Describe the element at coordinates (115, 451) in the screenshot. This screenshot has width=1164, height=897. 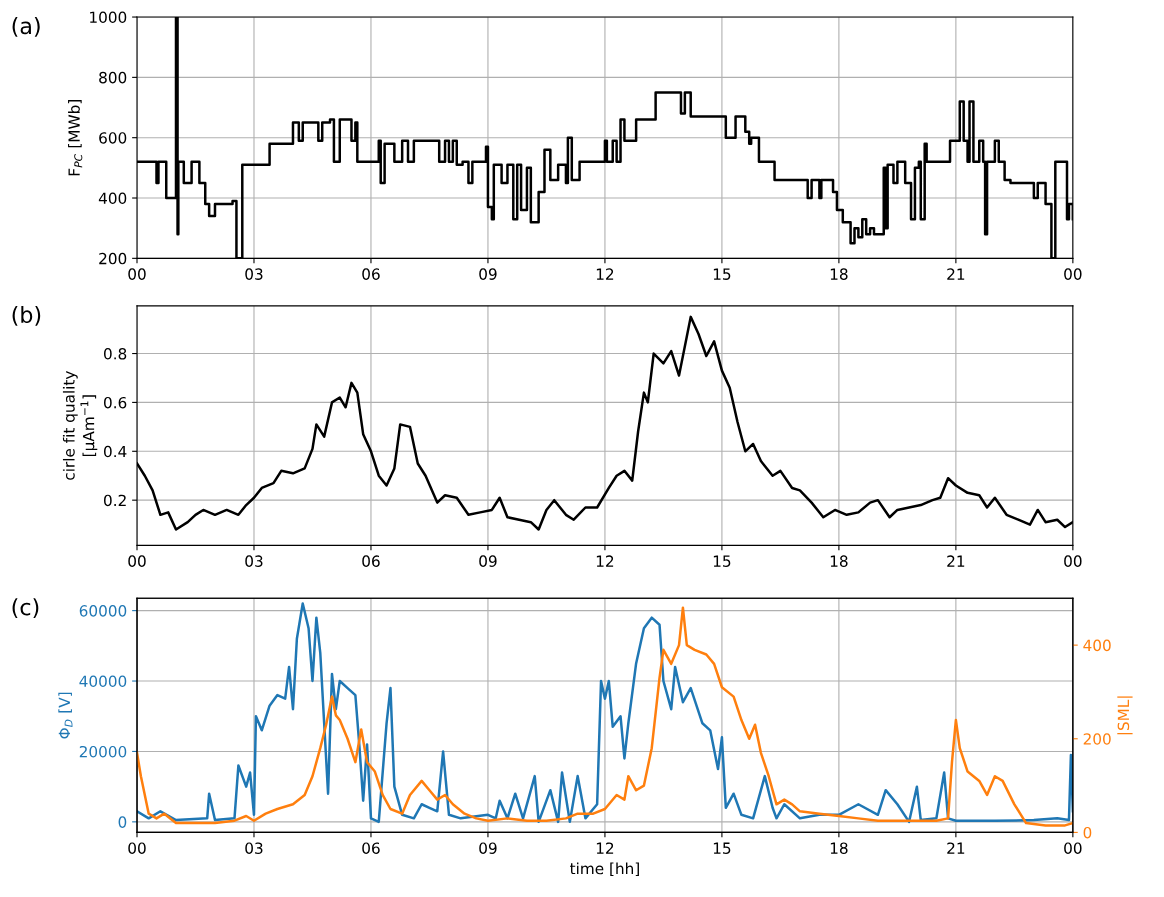
I see `y-tick-label: 0.4` at that location.